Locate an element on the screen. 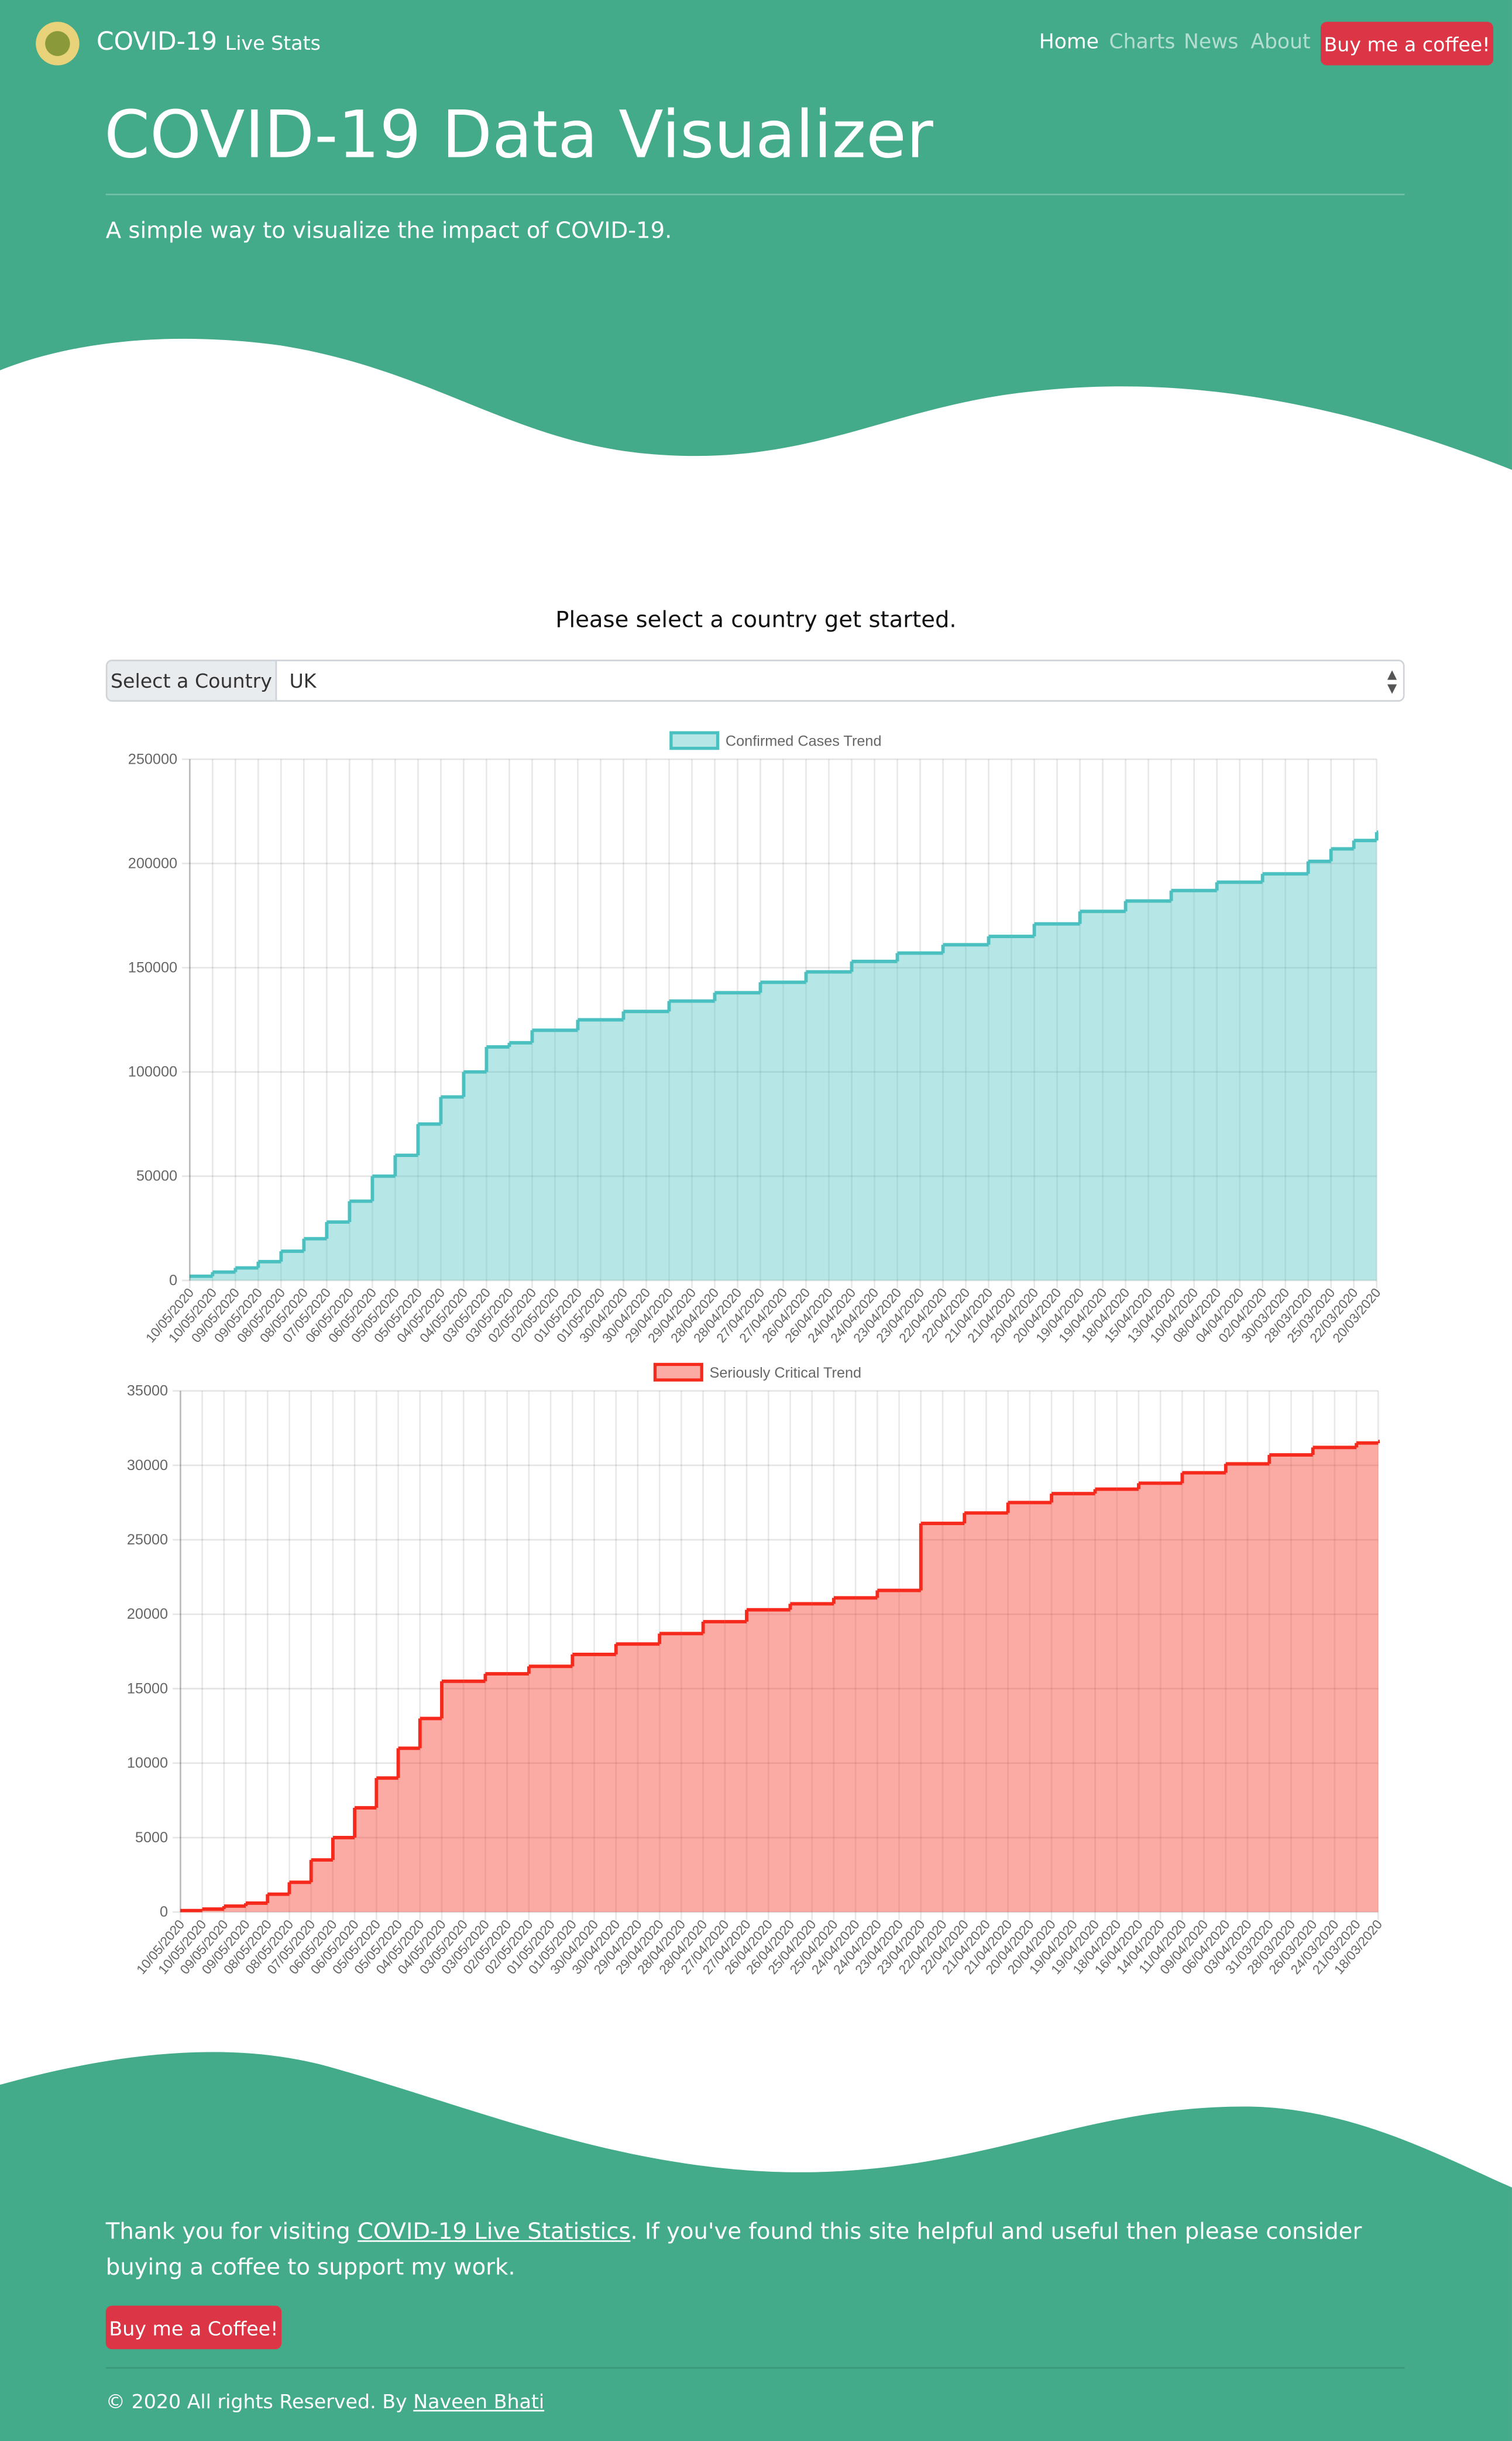 The width and height of the screenshot is (1512, 2441). nav-link: News is located at coordinates (1211, 43).